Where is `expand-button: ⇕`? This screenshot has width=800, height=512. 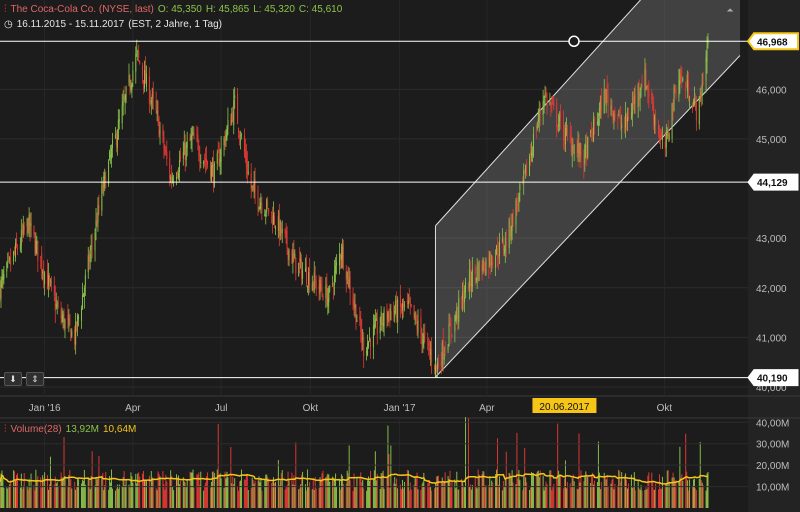 expand-button: ⇕ is located at coordinates (35, 379).